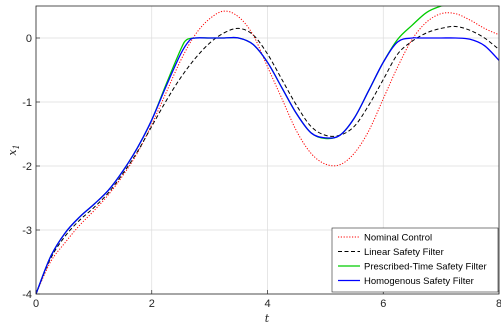 This screenshot has height=326, width=501. Describe the element at coordinates (383, 304) in the screenshot. I see `x-tick-label: 6` at that location.